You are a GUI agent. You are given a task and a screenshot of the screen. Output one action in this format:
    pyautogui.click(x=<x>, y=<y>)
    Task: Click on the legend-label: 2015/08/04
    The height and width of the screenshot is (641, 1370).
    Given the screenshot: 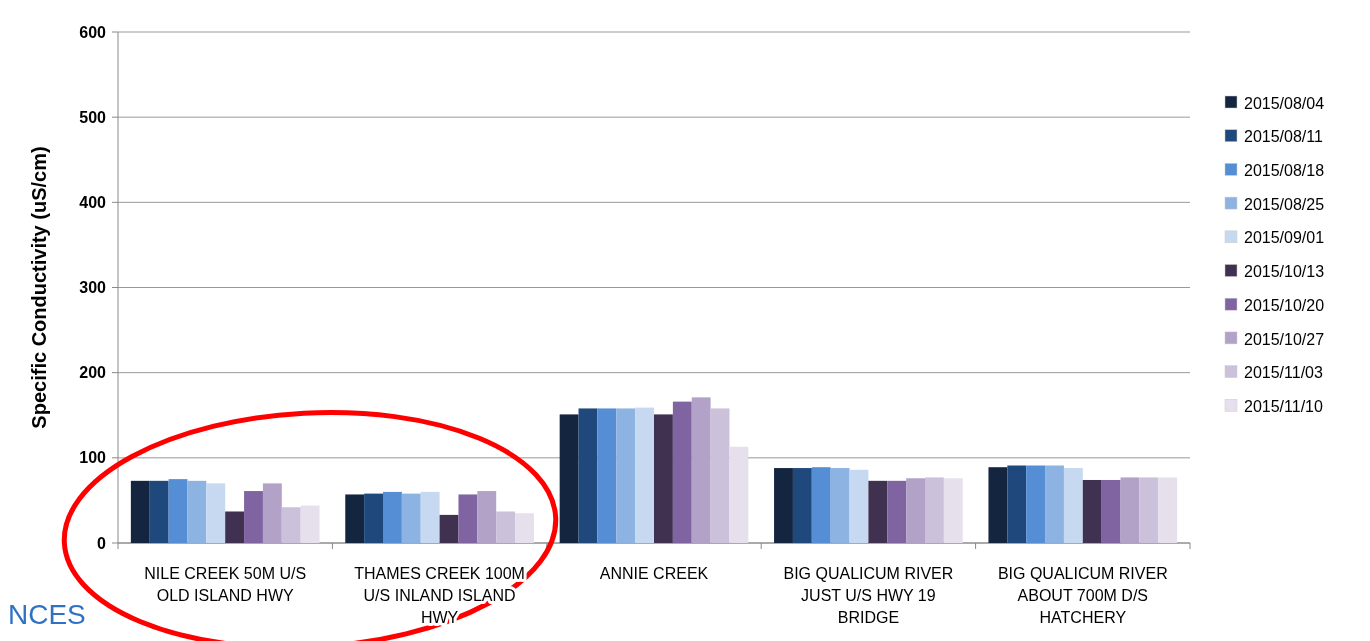 What is the action you would take?
    pyautogui.click(x=1284, y=103)
    